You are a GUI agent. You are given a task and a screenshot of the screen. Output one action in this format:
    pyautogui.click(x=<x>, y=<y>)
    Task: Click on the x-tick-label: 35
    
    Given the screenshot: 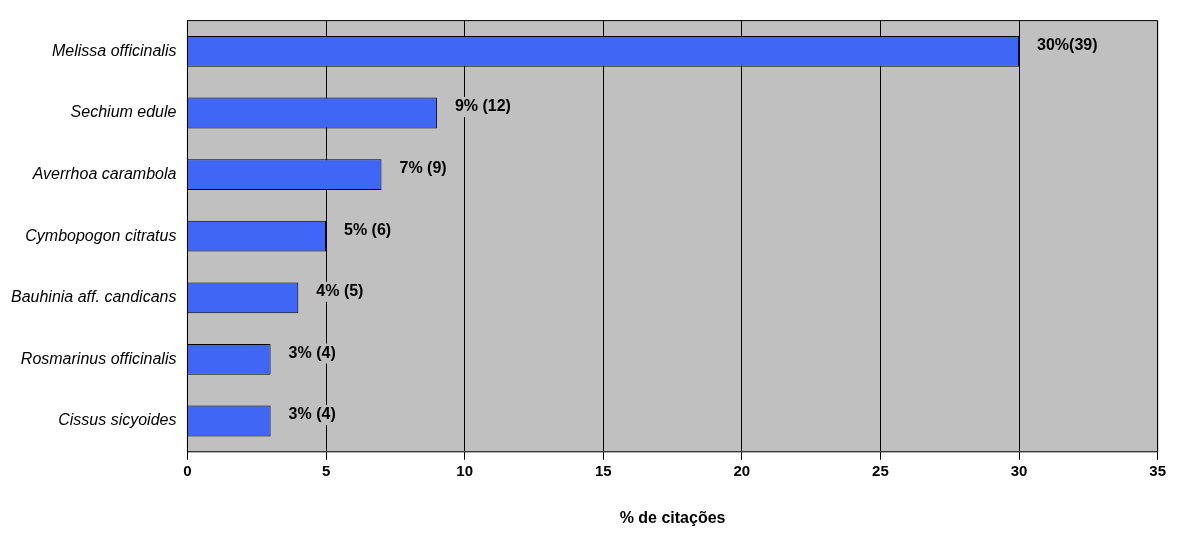 What is the action you would take?
    pyautogui.click(x=1157, y=470)
    